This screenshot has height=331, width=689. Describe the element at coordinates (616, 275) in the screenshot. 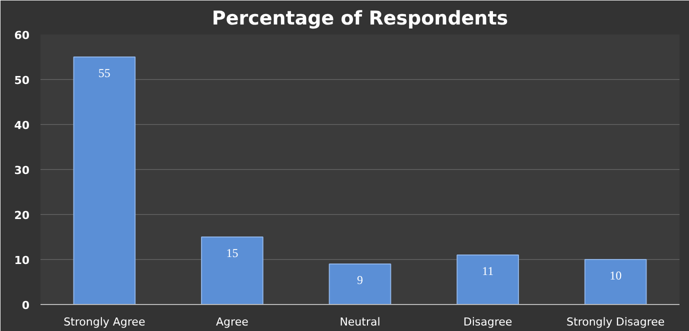

I see `data-label: 10` at that location.